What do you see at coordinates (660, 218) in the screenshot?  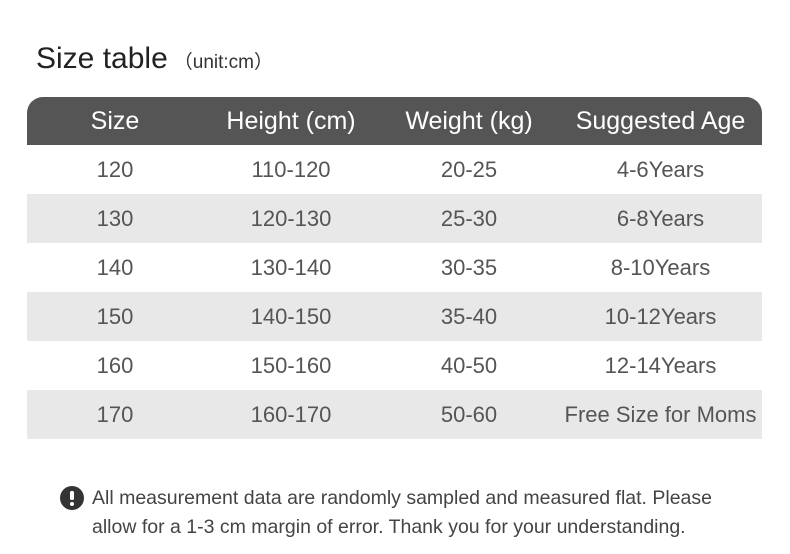 I see `table-cell: 6-8Years` at bounding box center [660, 218].